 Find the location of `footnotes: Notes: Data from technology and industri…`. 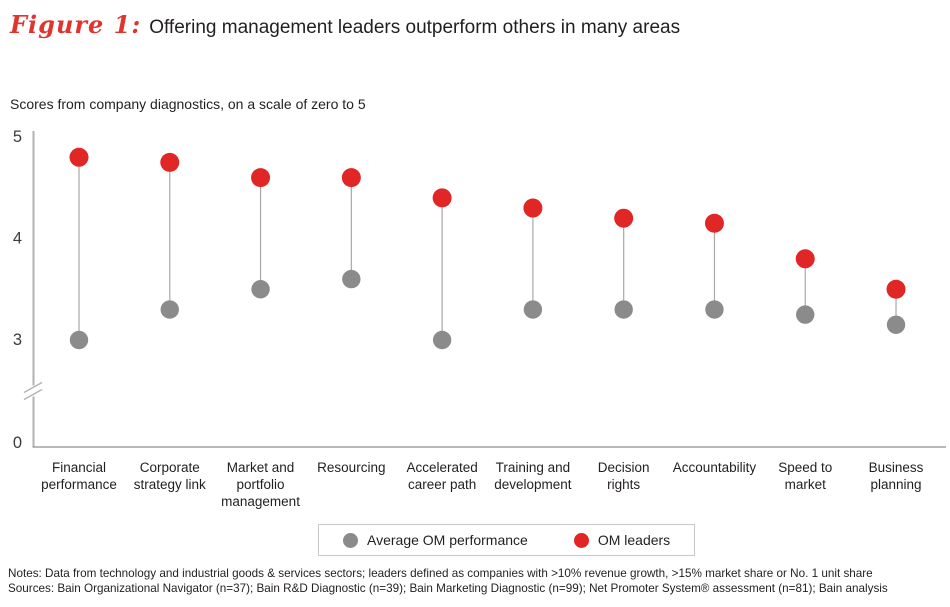

footnotes: Notes: Data from technology and industri… is located at coordinates (478, 581).